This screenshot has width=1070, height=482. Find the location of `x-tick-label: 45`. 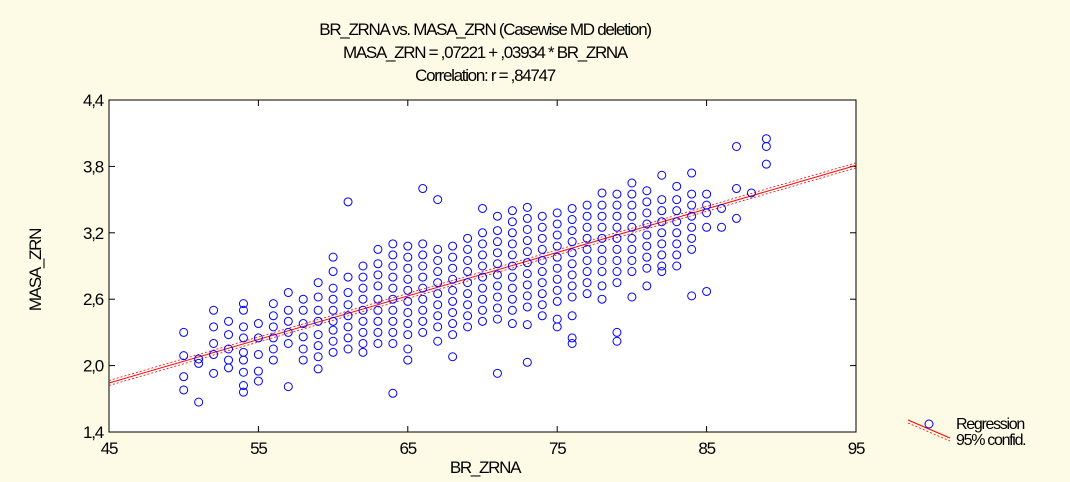

x-tick-label: 45 is located at coordinates (109, 448).